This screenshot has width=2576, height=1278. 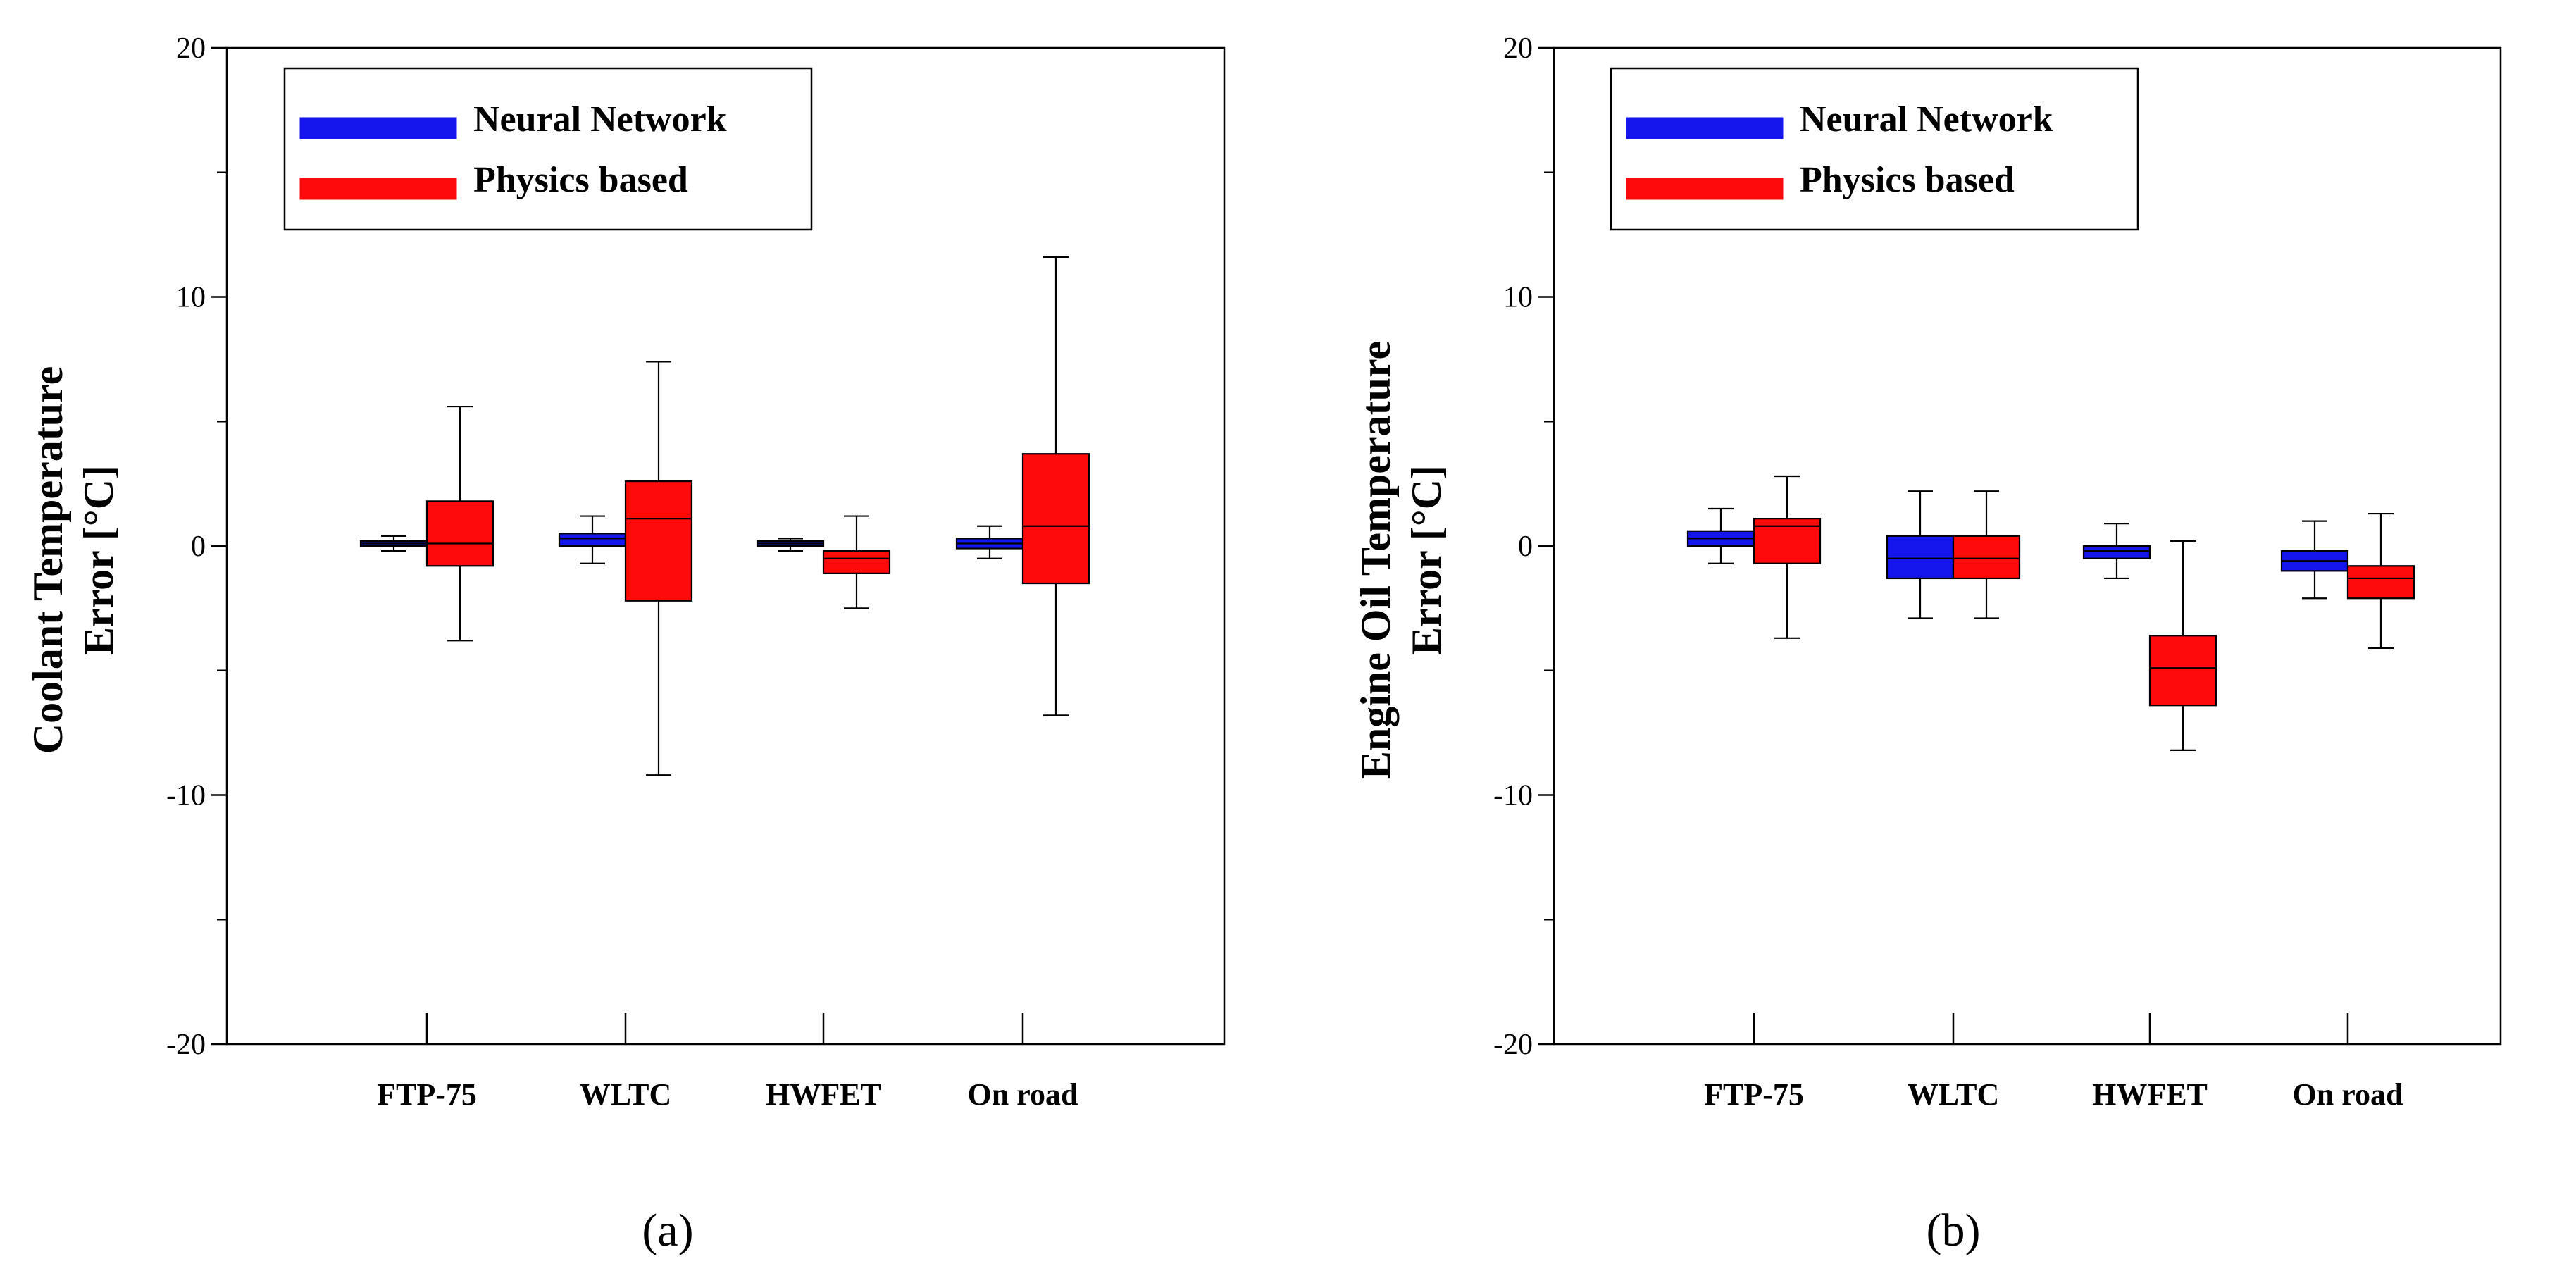 I want to click on y-axis-label: Coolant Temperature Error [°C], so click(x=73, y=561).